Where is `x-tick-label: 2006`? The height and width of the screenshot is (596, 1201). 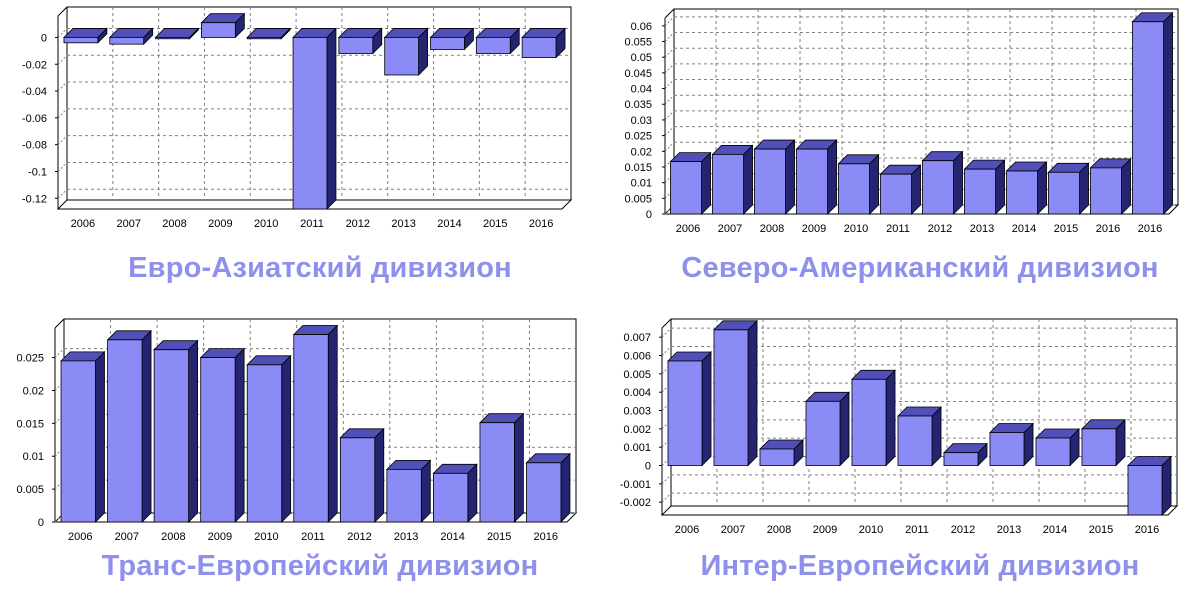 x-tick-label: 2006 is located at coordinates (83, 224).